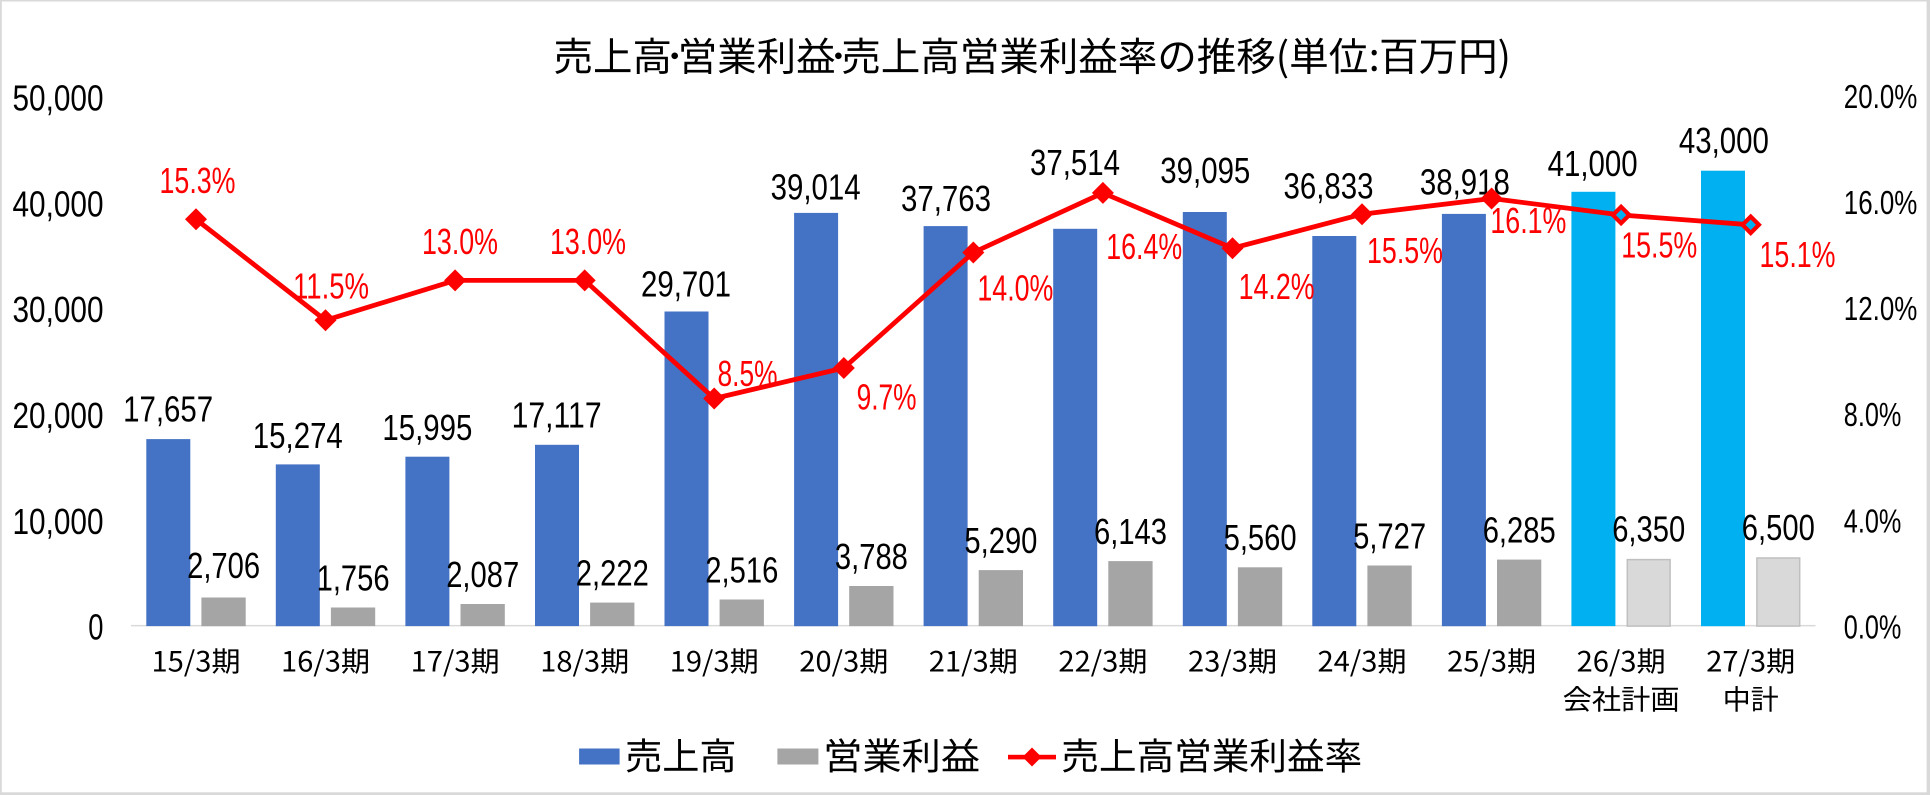 The width and height of the screenshot is (1930, 795). I want to click on svg-text: 1,756, so click(353, 578).